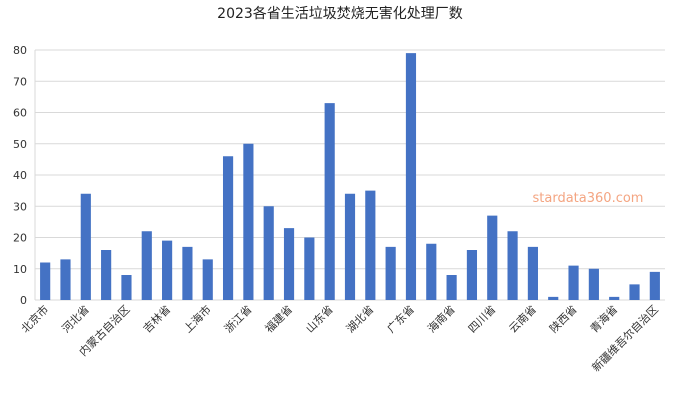 This screenshot has width=680, height=416. Describe the element at coordinates (238, 319) in the screenshot. I see `x-tick-label: 浙江省` at that location.